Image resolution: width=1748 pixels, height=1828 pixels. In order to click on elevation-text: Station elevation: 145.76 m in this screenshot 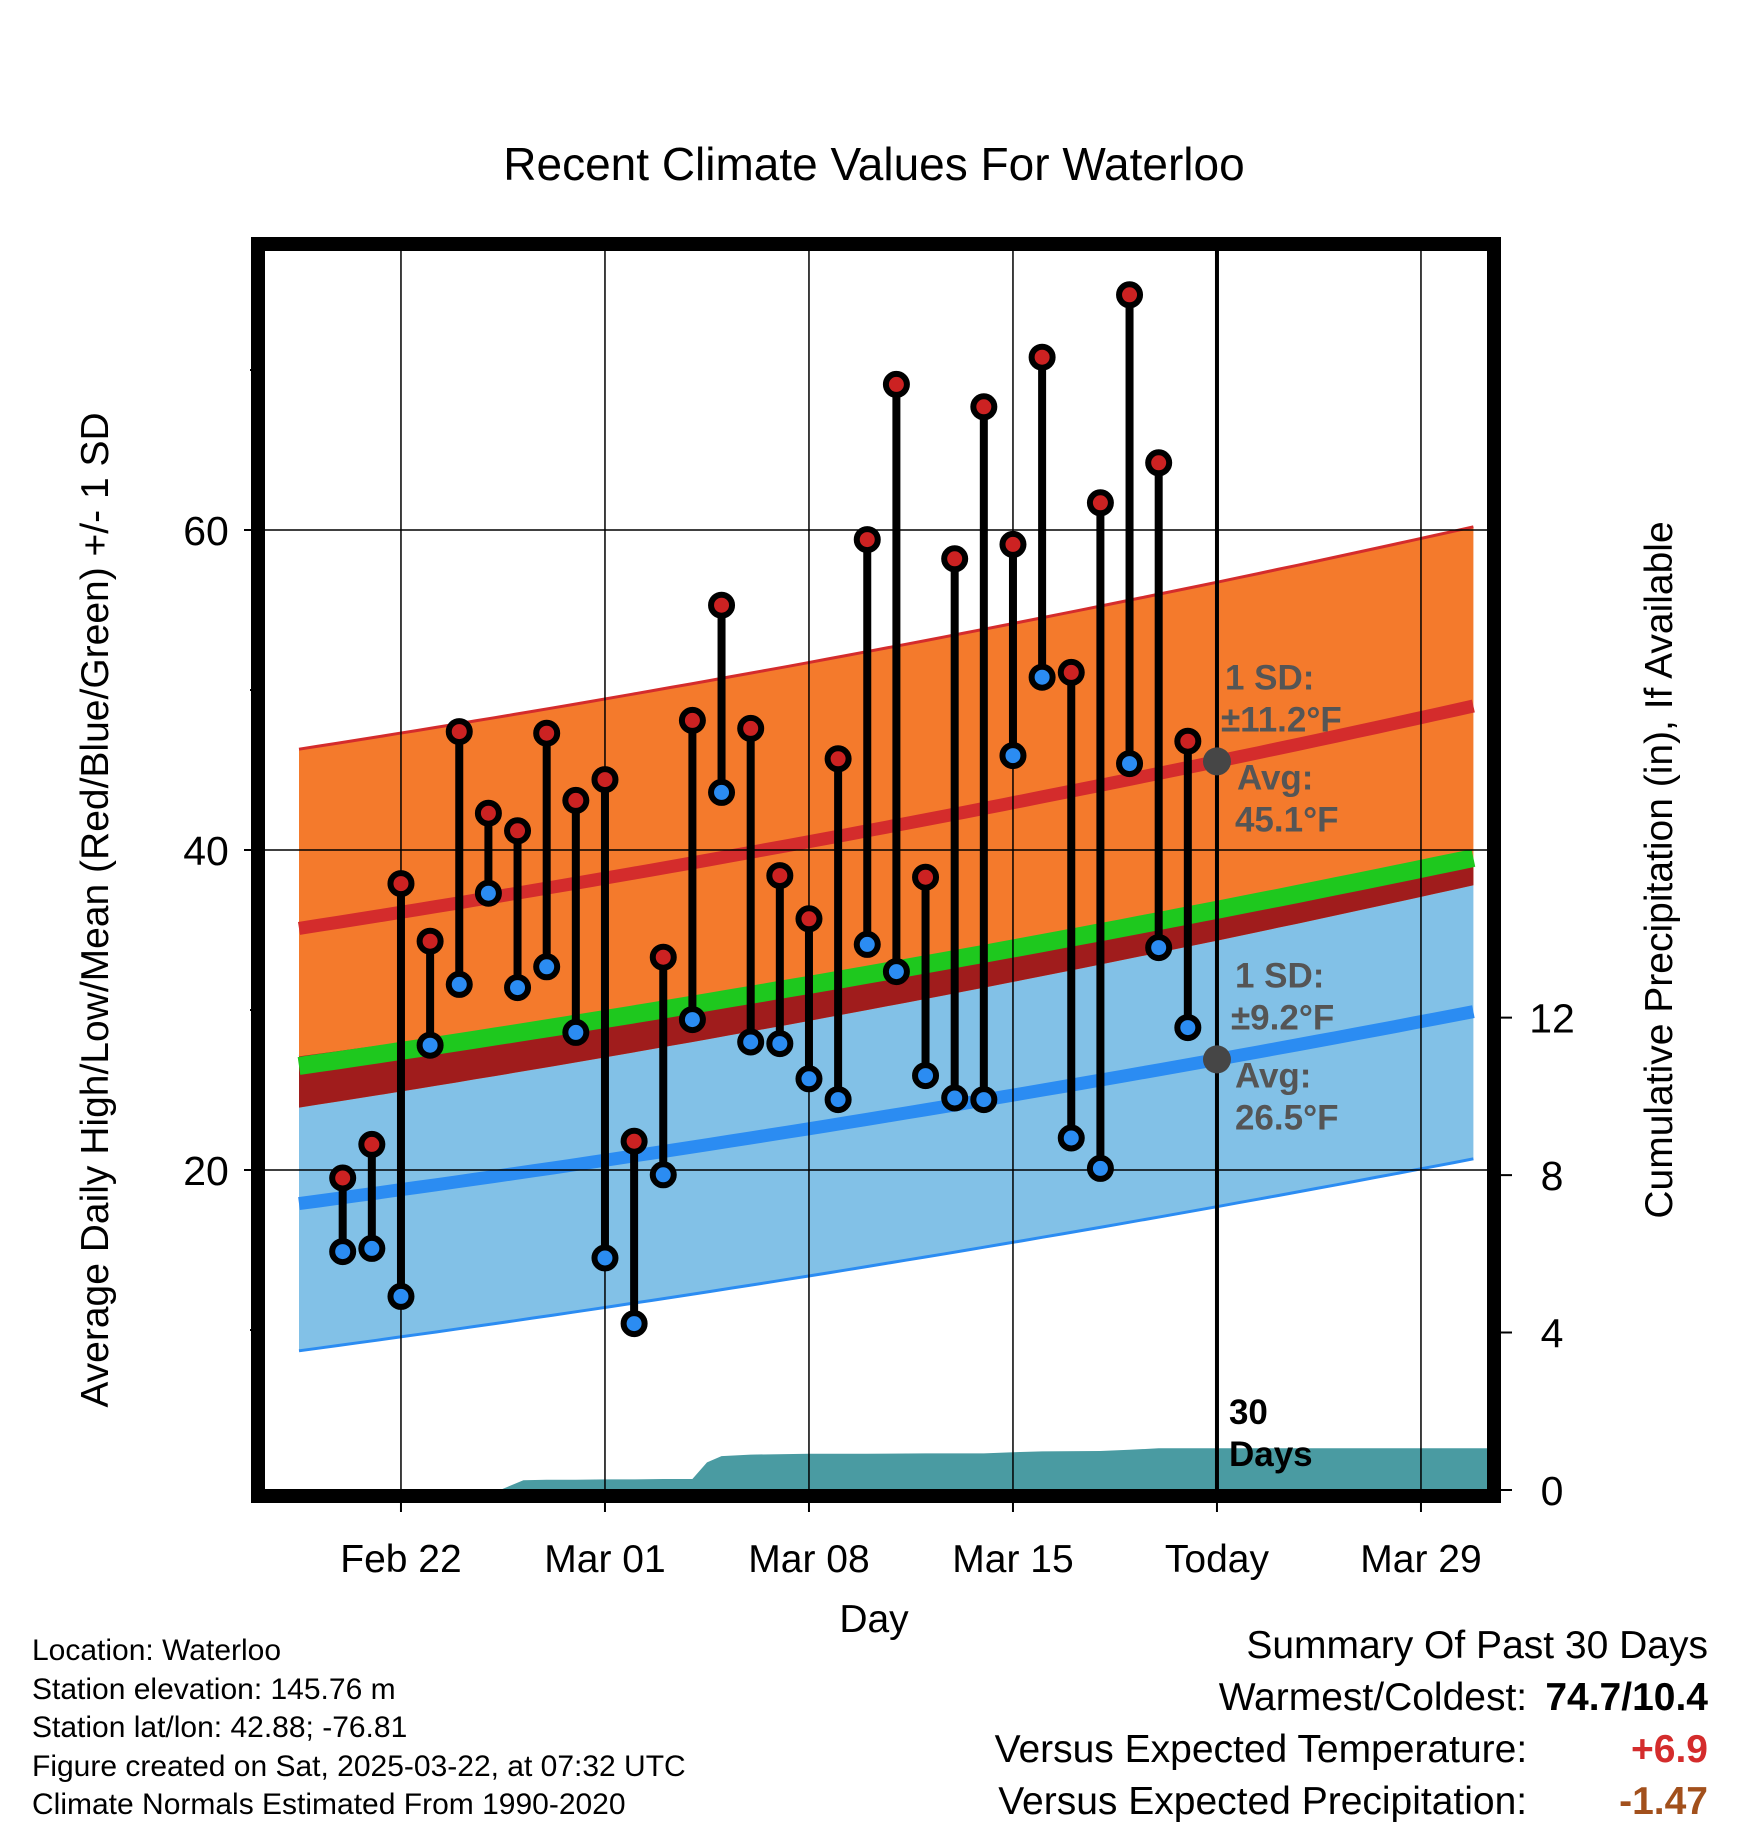, I will do `click(214, 1689)`.